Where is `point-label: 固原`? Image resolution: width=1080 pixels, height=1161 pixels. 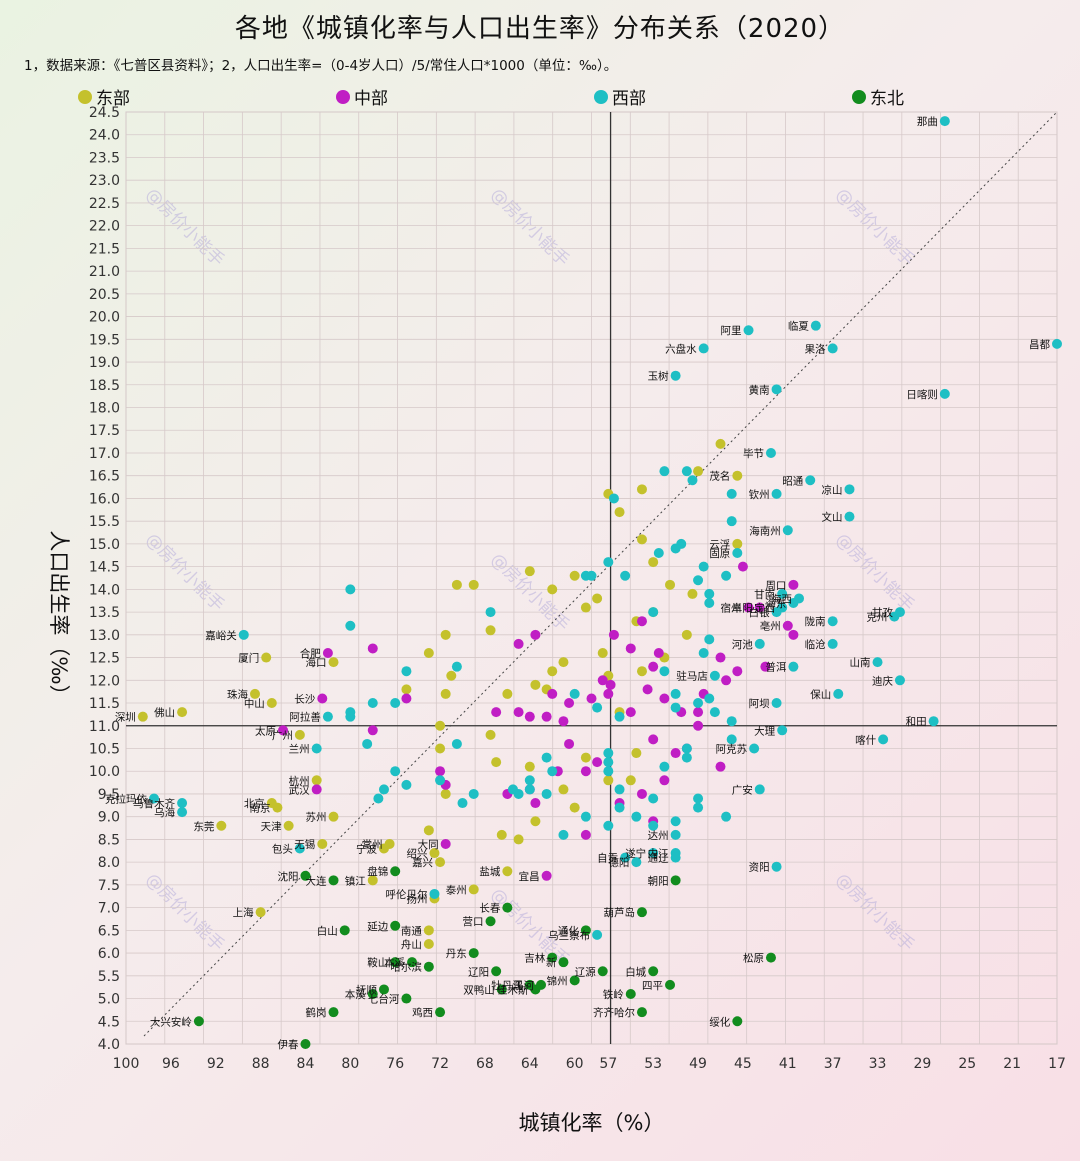 point-label: 固原 is located at coordinates (719, 554).